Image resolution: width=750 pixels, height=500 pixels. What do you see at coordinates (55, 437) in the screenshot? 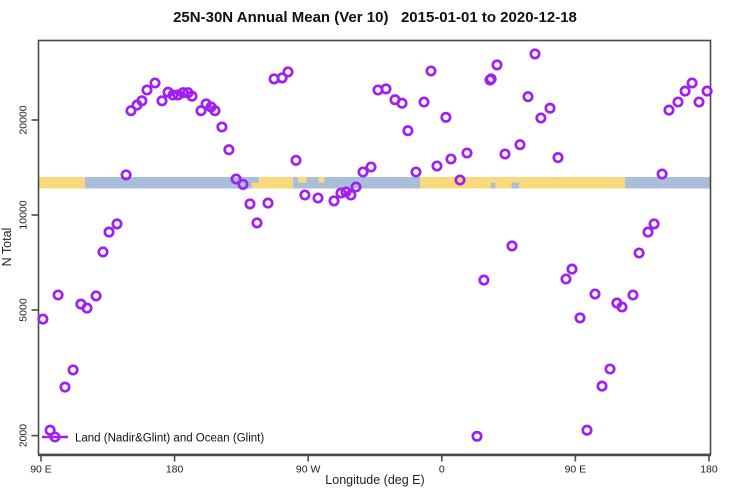
I see `legend-marker-icon` at bounding box center [55, 437].